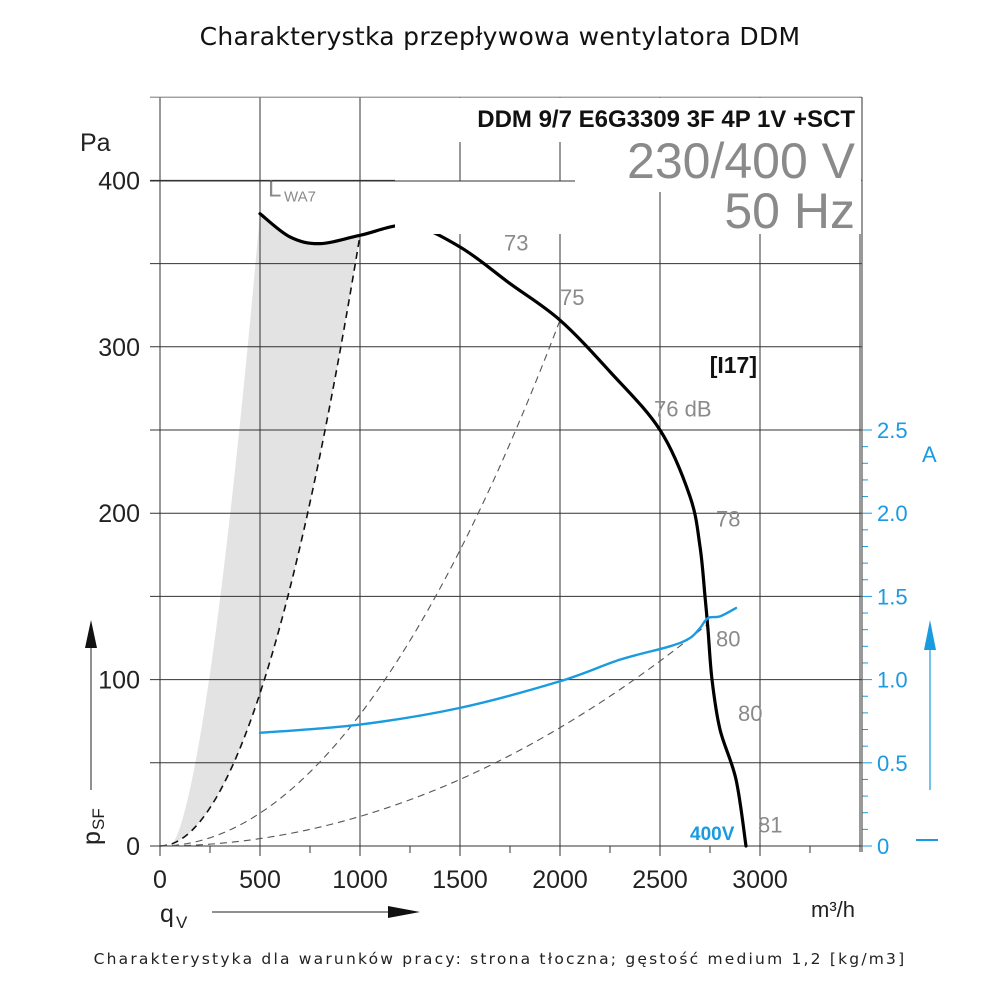 The width and height of the screenshot is (1000, 993). What do you see at coordinates (560, 880) in the screenshot?
I see `x-tick-label: 2000` at bounding box center [560, 880].